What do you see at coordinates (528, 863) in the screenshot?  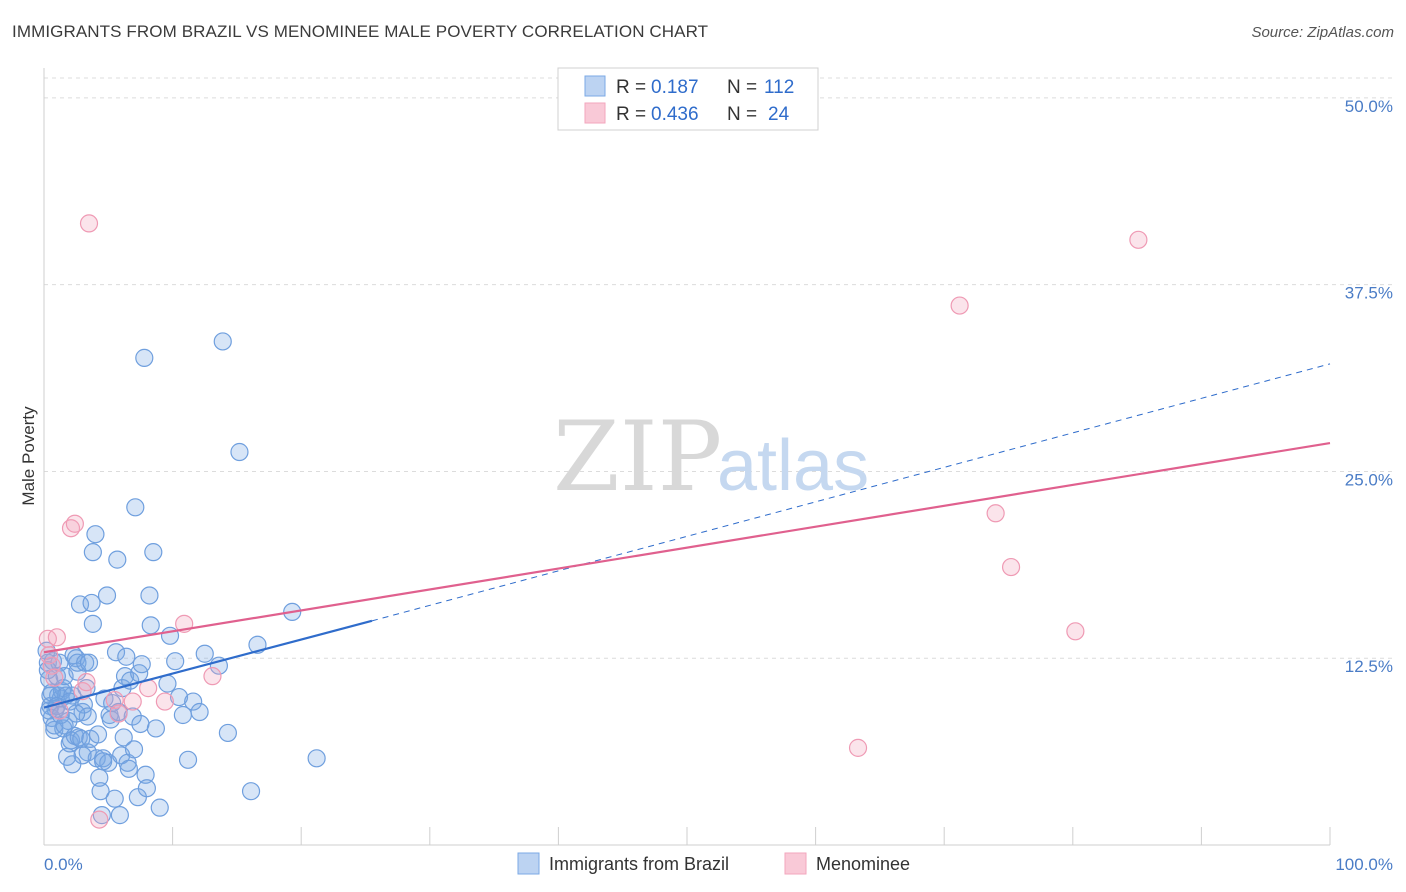 I see `bottom-legend-swatch-brazil` at bounding box center [528, 863].